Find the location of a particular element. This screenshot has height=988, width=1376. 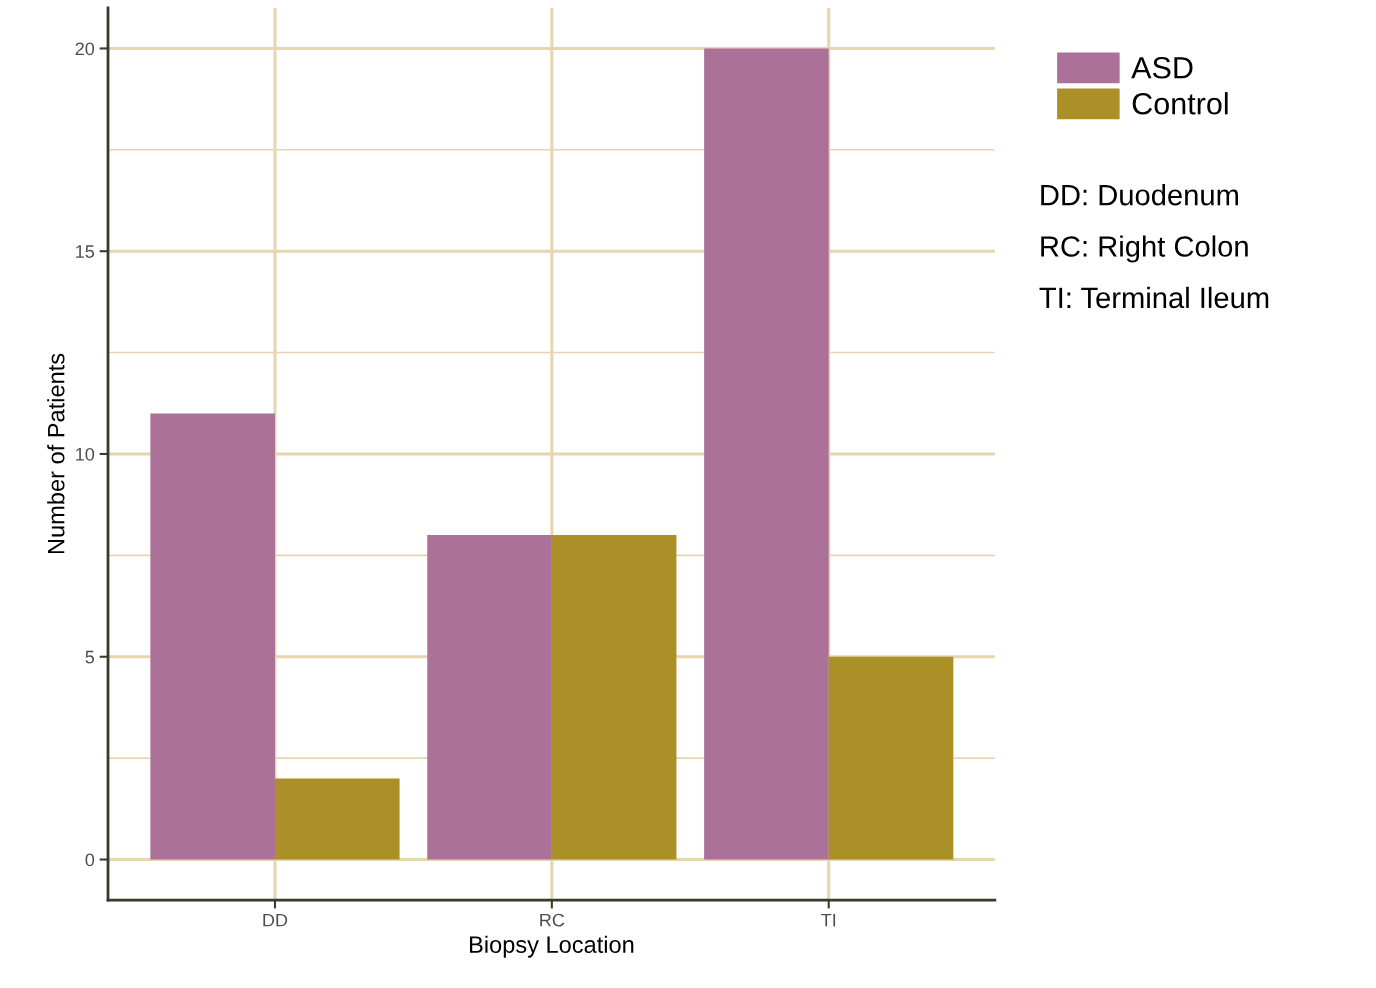

y-tick-label: 0 is located at coordinates (90, 860).